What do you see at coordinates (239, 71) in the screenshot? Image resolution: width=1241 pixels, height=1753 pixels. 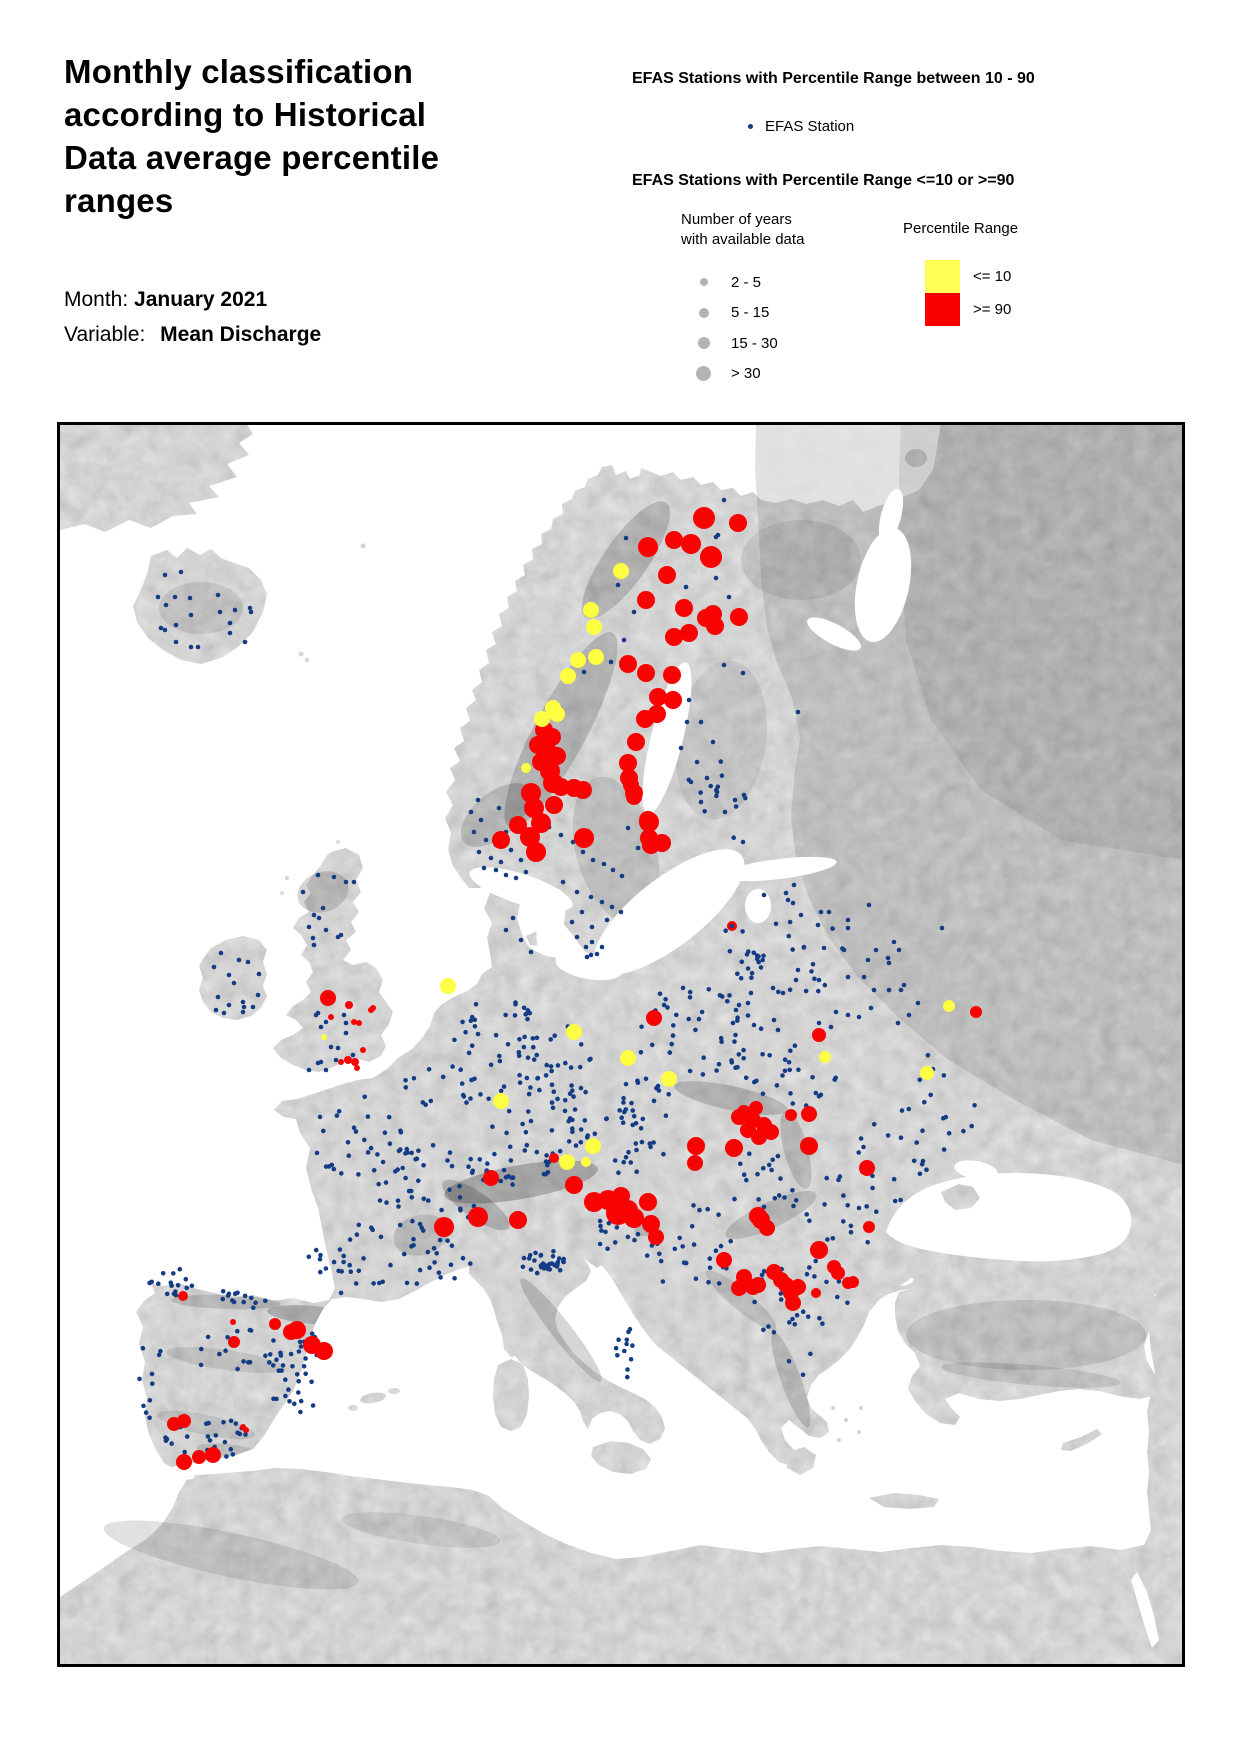 I see `title-line: Monthly classification` at bounding box center [239, 71].